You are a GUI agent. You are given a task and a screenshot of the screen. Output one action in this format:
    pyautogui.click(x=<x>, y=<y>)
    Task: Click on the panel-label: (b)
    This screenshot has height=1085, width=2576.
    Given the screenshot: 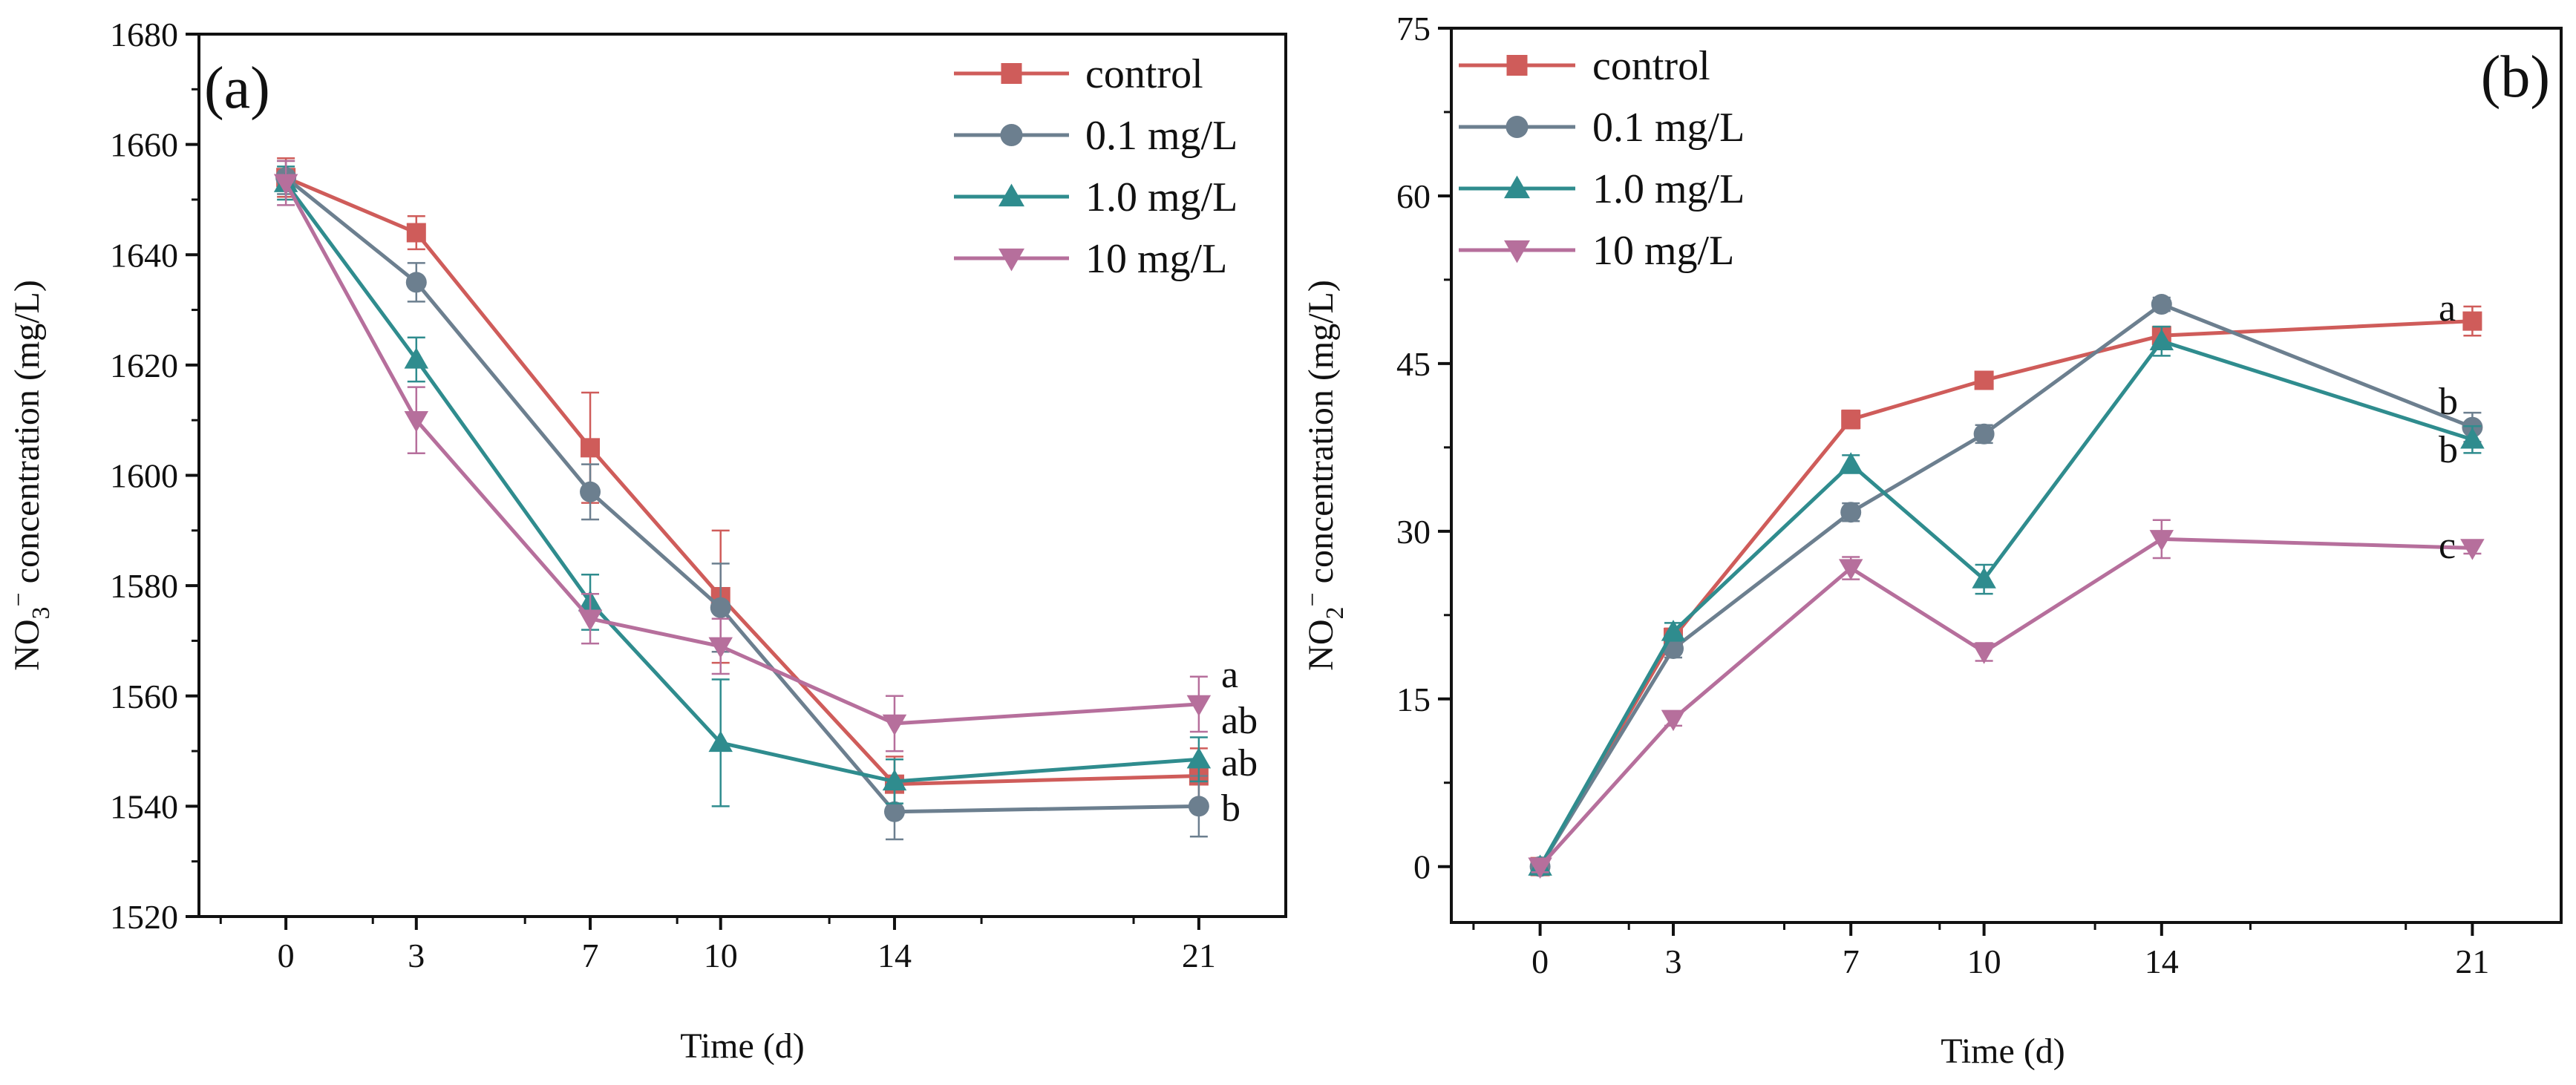 What is the action you would take?
    pyautogui.click(x=2515, y=77)
    